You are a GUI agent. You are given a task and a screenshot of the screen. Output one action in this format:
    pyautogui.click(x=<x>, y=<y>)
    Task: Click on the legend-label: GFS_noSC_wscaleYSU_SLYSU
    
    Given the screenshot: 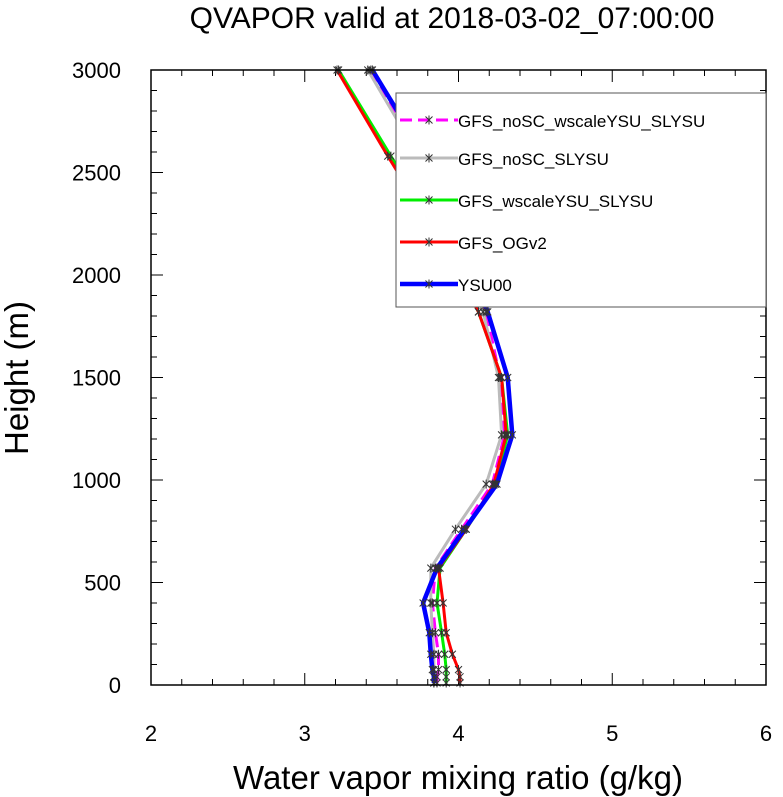 What is the action you would take?
    pyautogui.click(x=581, y=121)
    